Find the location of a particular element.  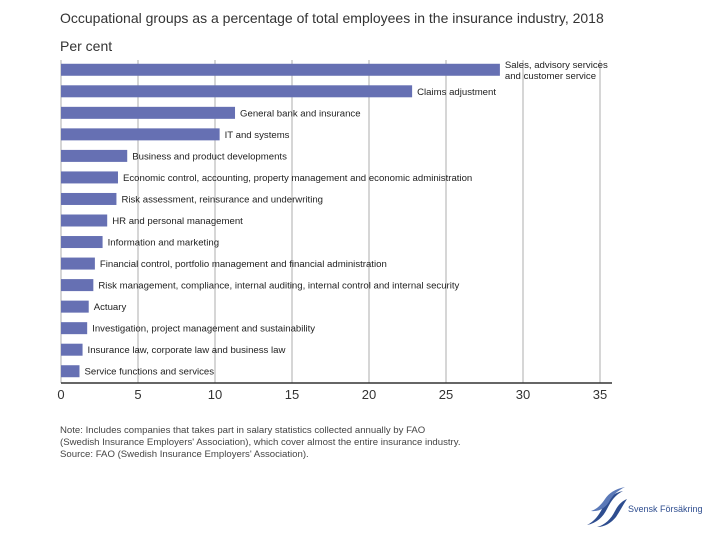

x-tick-label-4: 20 is located at coordinates (369, 394).